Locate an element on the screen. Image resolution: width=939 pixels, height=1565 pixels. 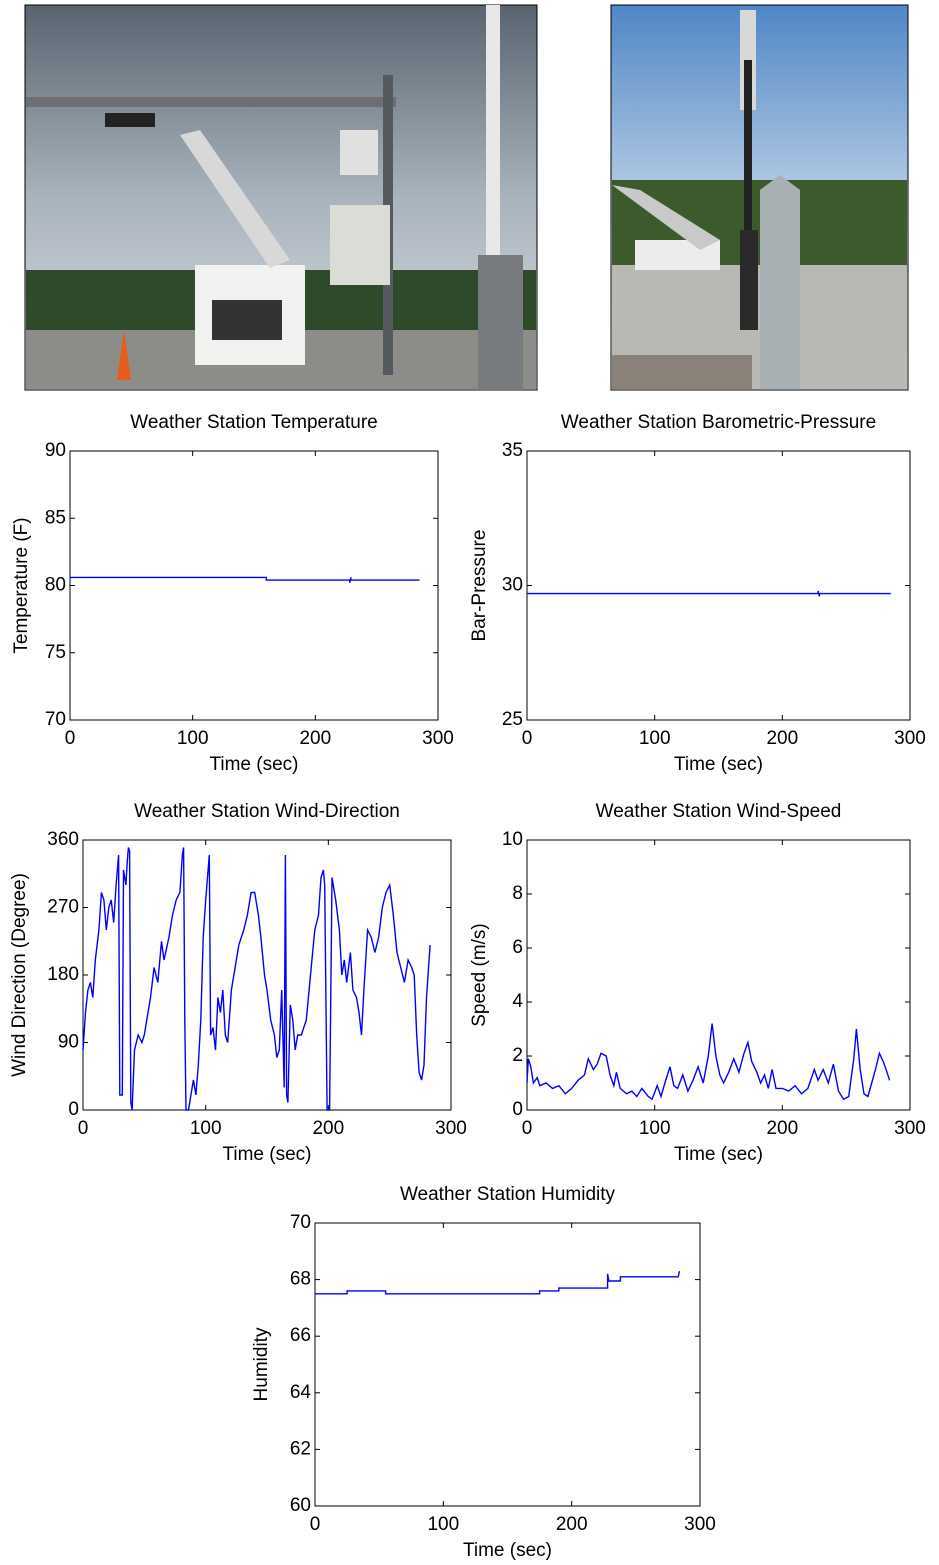
chart-title: Weather Station Humidity is located at coordinates (508, 1194).